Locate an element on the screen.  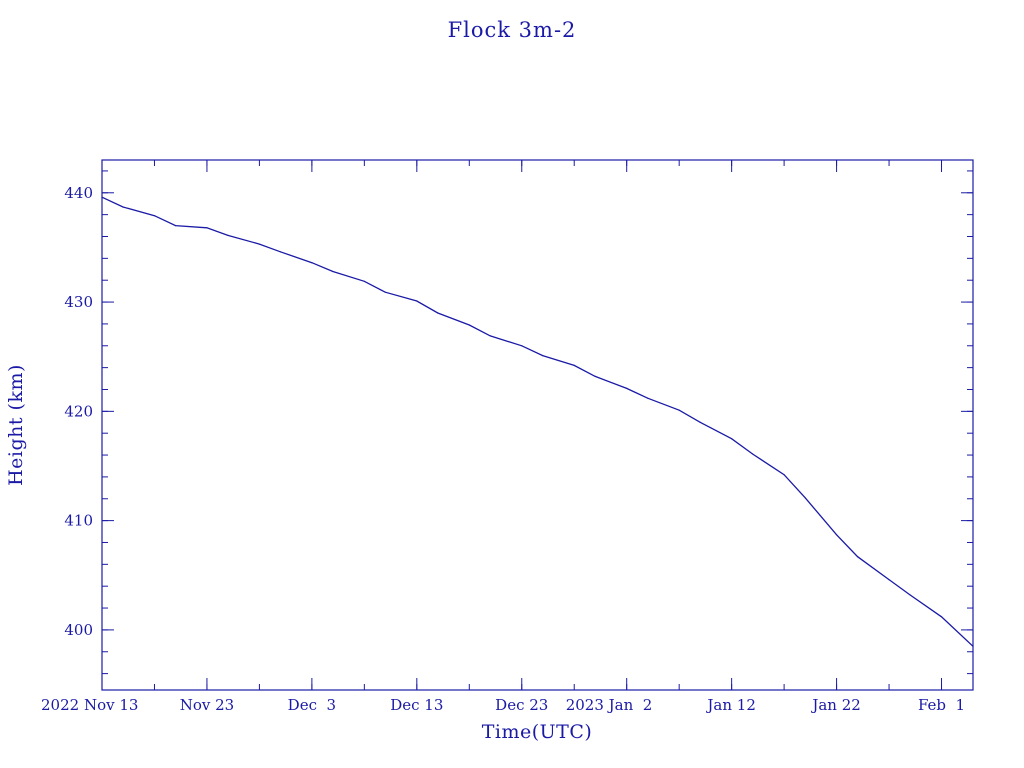
y-tick-label: 430 is located at coordinates (78, 302).